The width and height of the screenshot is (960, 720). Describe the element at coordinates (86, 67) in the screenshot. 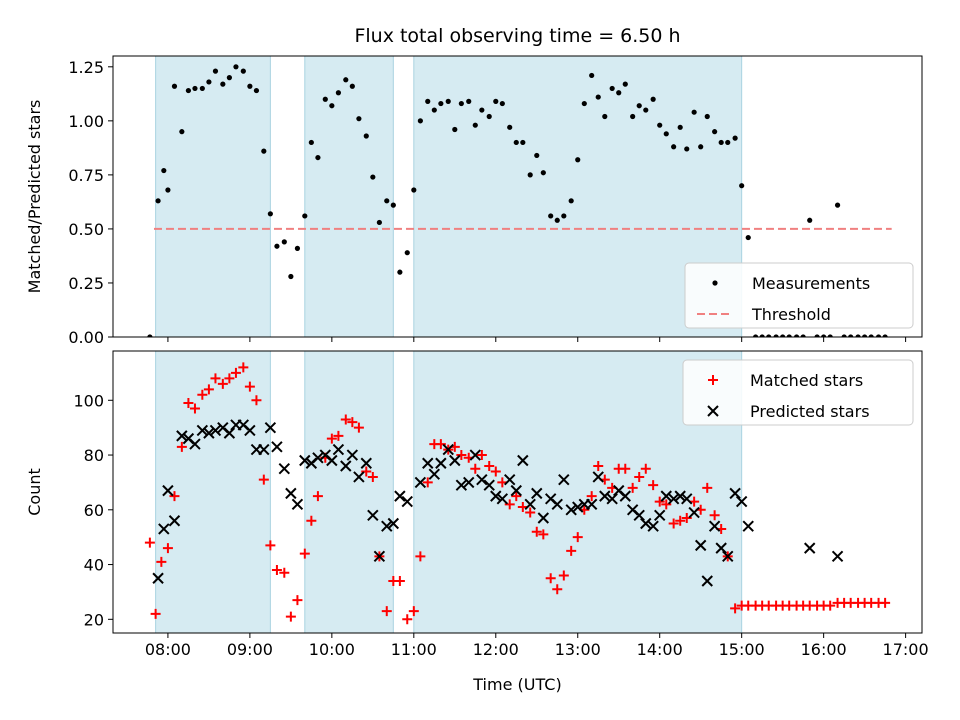

I see `y-tick-label: 1.25` at that location.